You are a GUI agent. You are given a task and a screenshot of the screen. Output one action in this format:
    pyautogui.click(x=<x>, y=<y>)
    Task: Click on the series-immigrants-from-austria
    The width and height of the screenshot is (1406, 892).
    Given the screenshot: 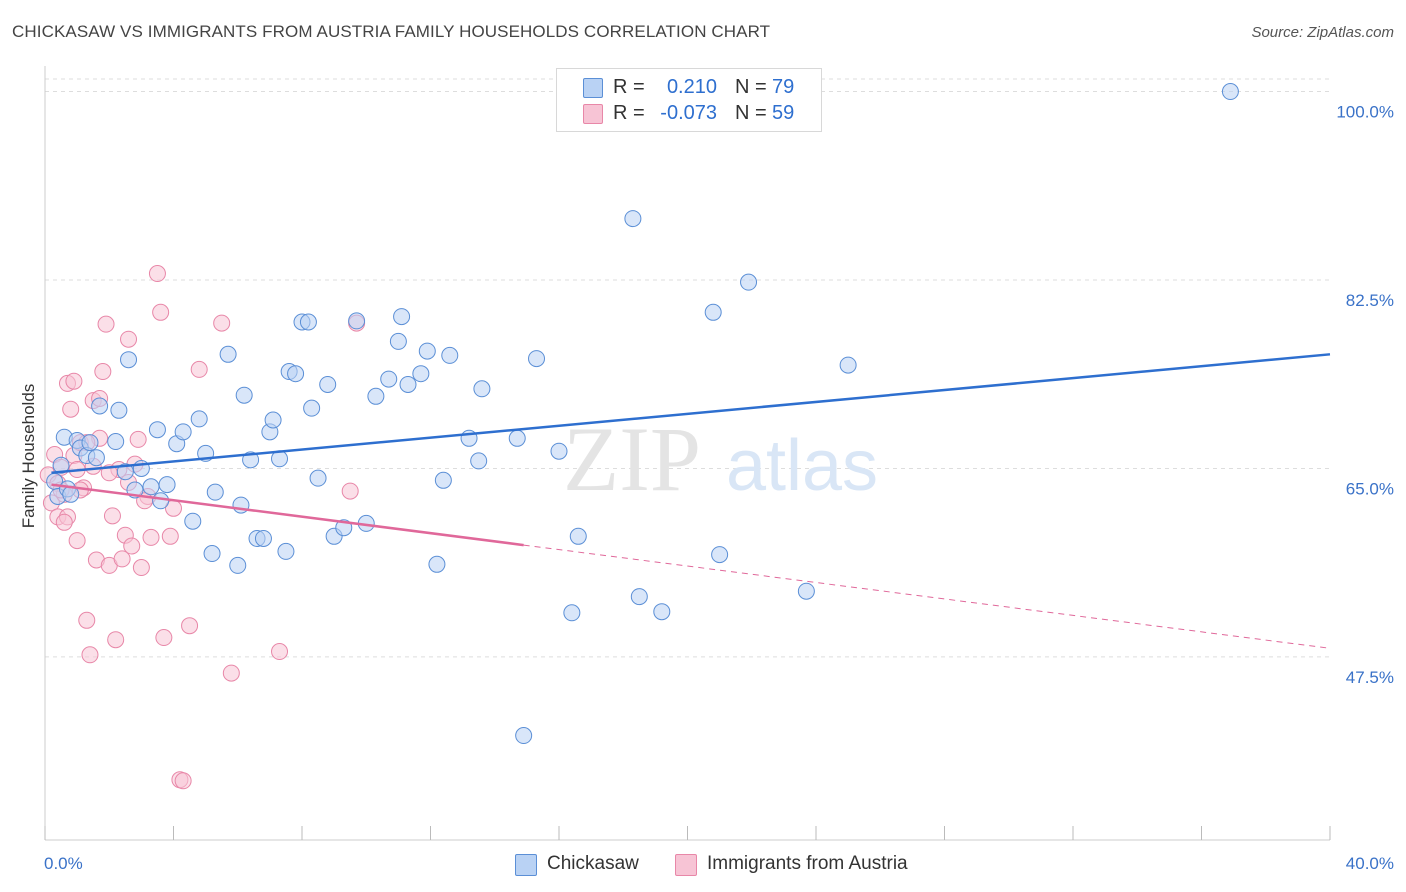 What is the action you would take?
    pyautogui.click(x=202, y=527)
    